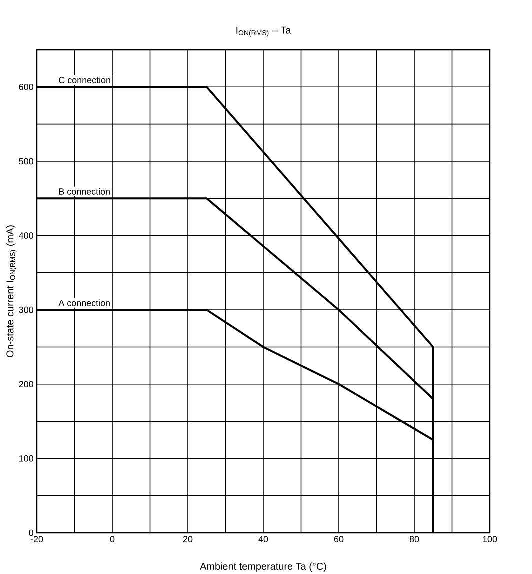  What do you see at coordinates (26, 384) in the screenshot?
I see `y-tick-label: 200` at bounding box center [26, 384].